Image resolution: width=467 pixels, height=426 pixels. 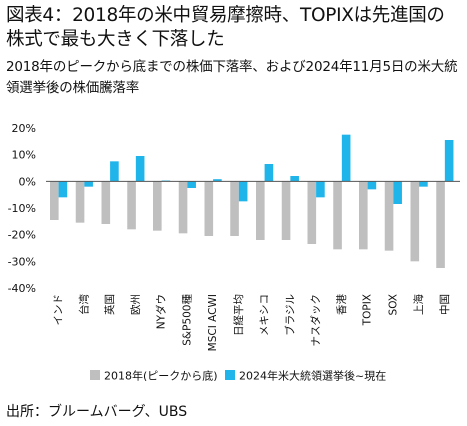 What do you see at coordinates (213, 322) in the screenshot?
I see `x-category-label: MSCI ACWI` at bounding box center [213, 322].